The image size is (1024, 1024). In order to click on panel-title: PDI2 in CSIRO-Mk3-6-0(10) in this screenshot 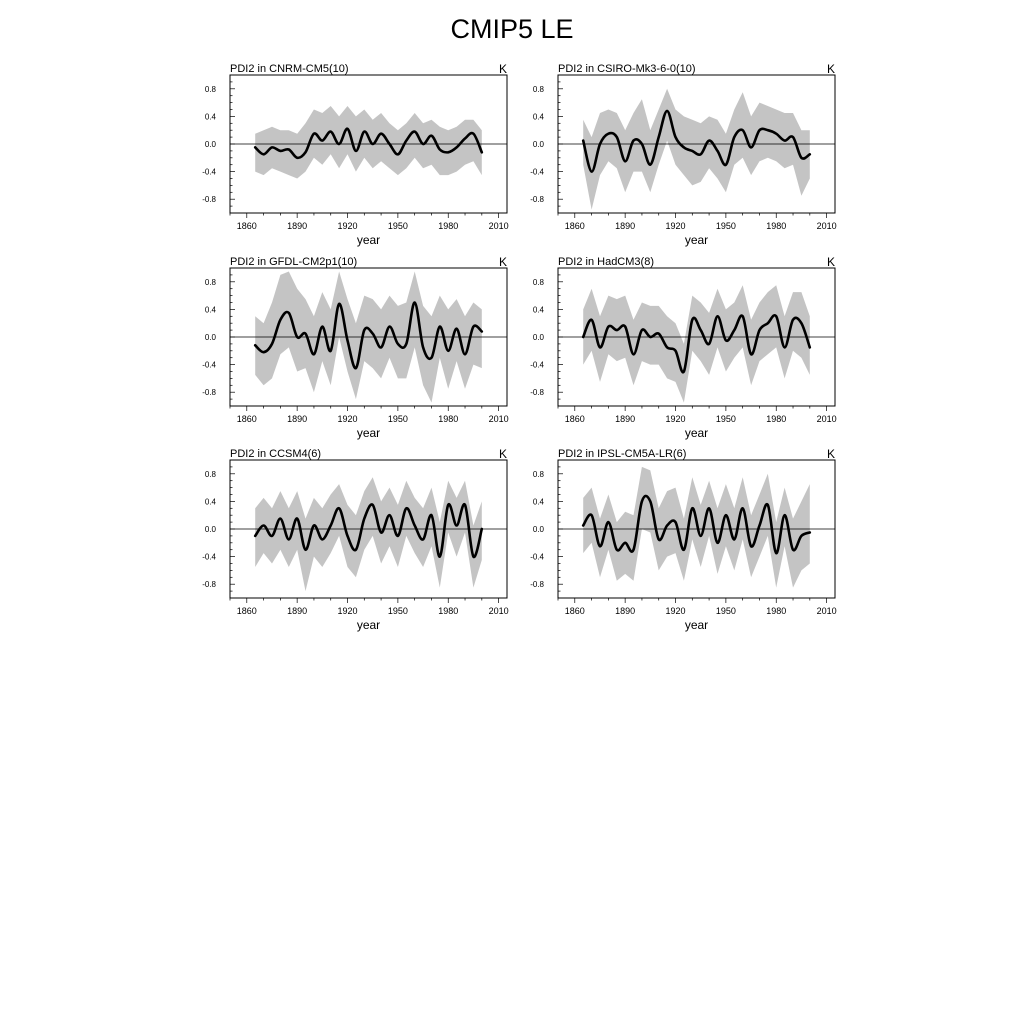, I will do `click(627, 69)`.